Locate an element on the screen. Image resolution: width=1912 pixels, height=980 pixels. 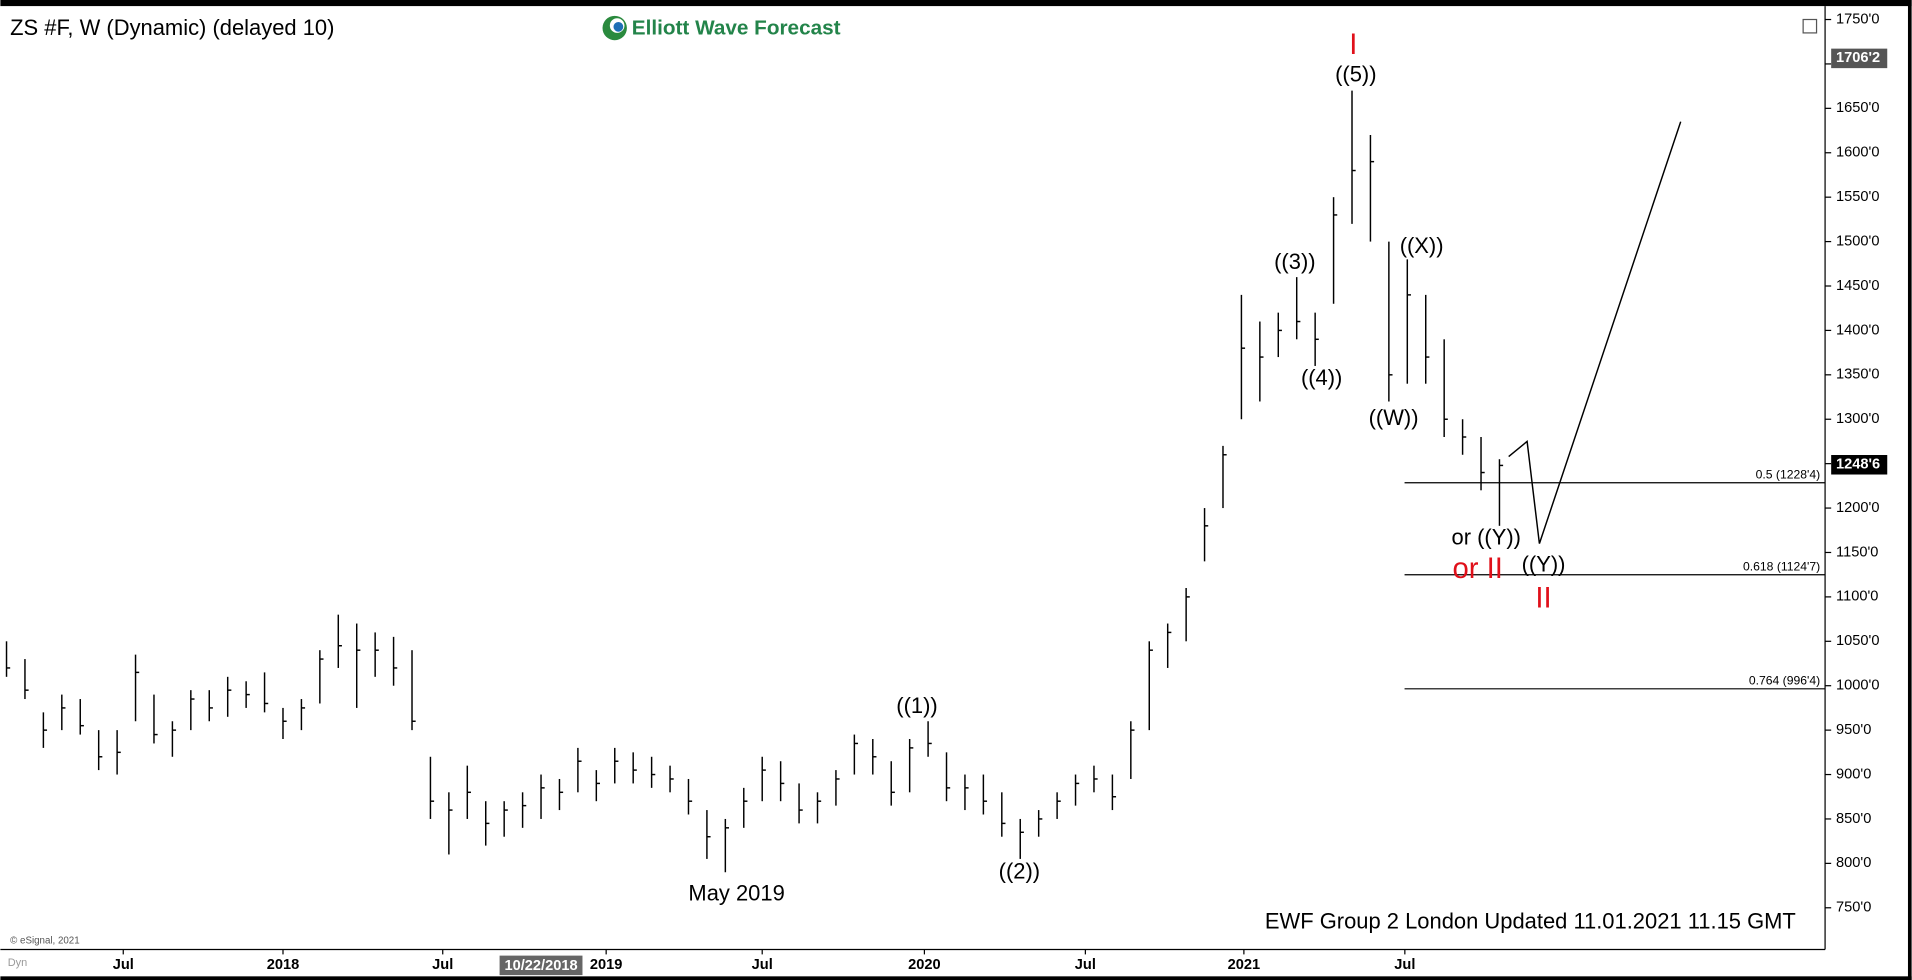
y-tick-label: 850'0 is located at coordinates (1853, 819).